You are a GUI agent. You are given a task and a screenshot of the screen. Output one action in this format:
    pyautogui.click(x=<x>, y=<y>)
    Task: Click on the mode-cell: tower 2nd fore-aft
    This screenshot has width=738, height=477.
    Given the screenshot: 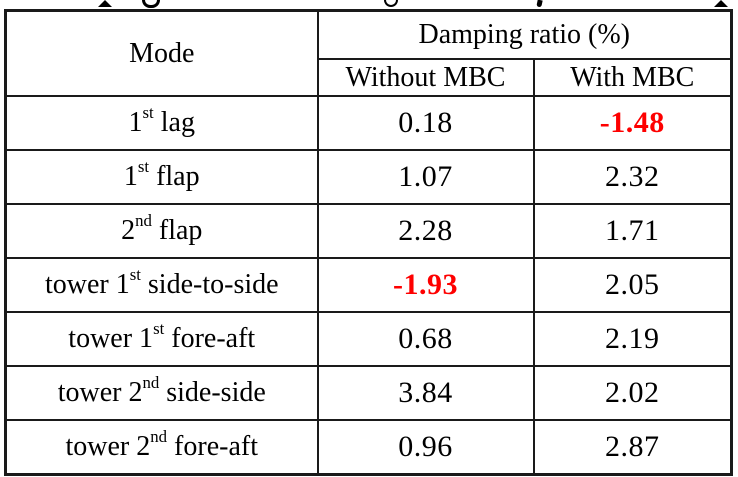 What is the action you would take?
    pyautogui.click(x=161, y=447)
    